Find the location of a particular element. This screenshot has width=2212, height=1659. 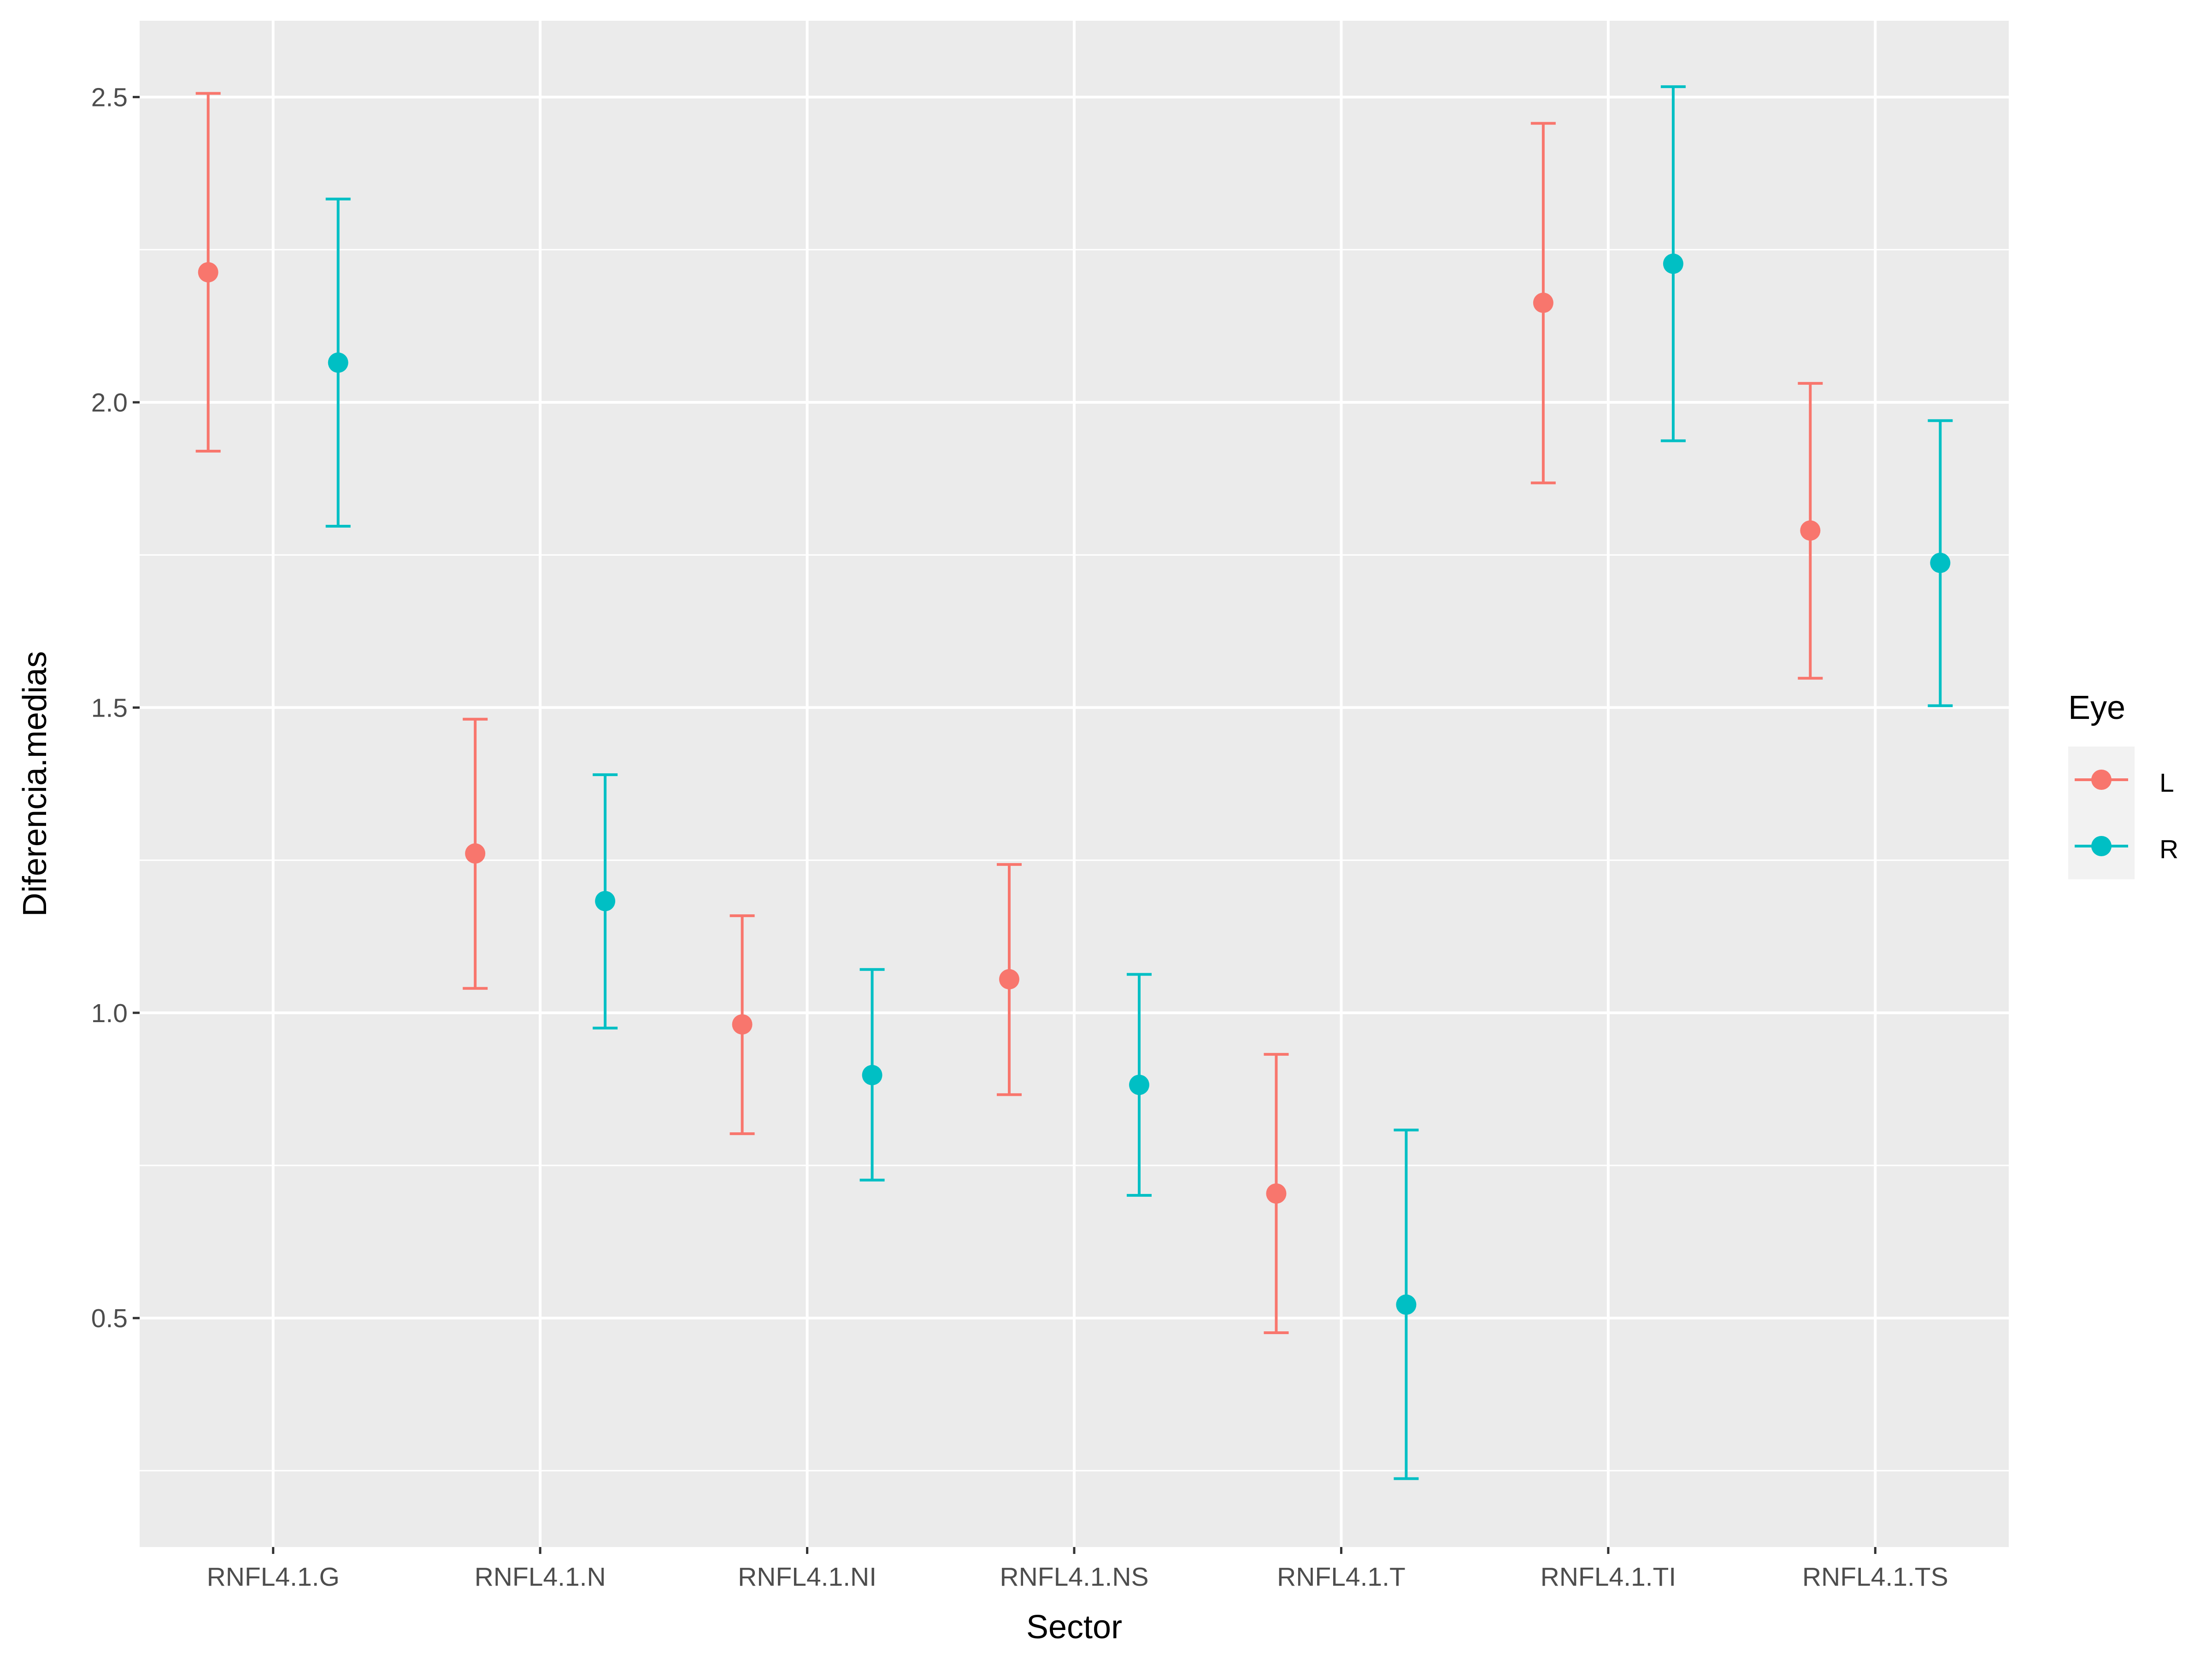

legend-keys is located at coordinates (2101, 813).